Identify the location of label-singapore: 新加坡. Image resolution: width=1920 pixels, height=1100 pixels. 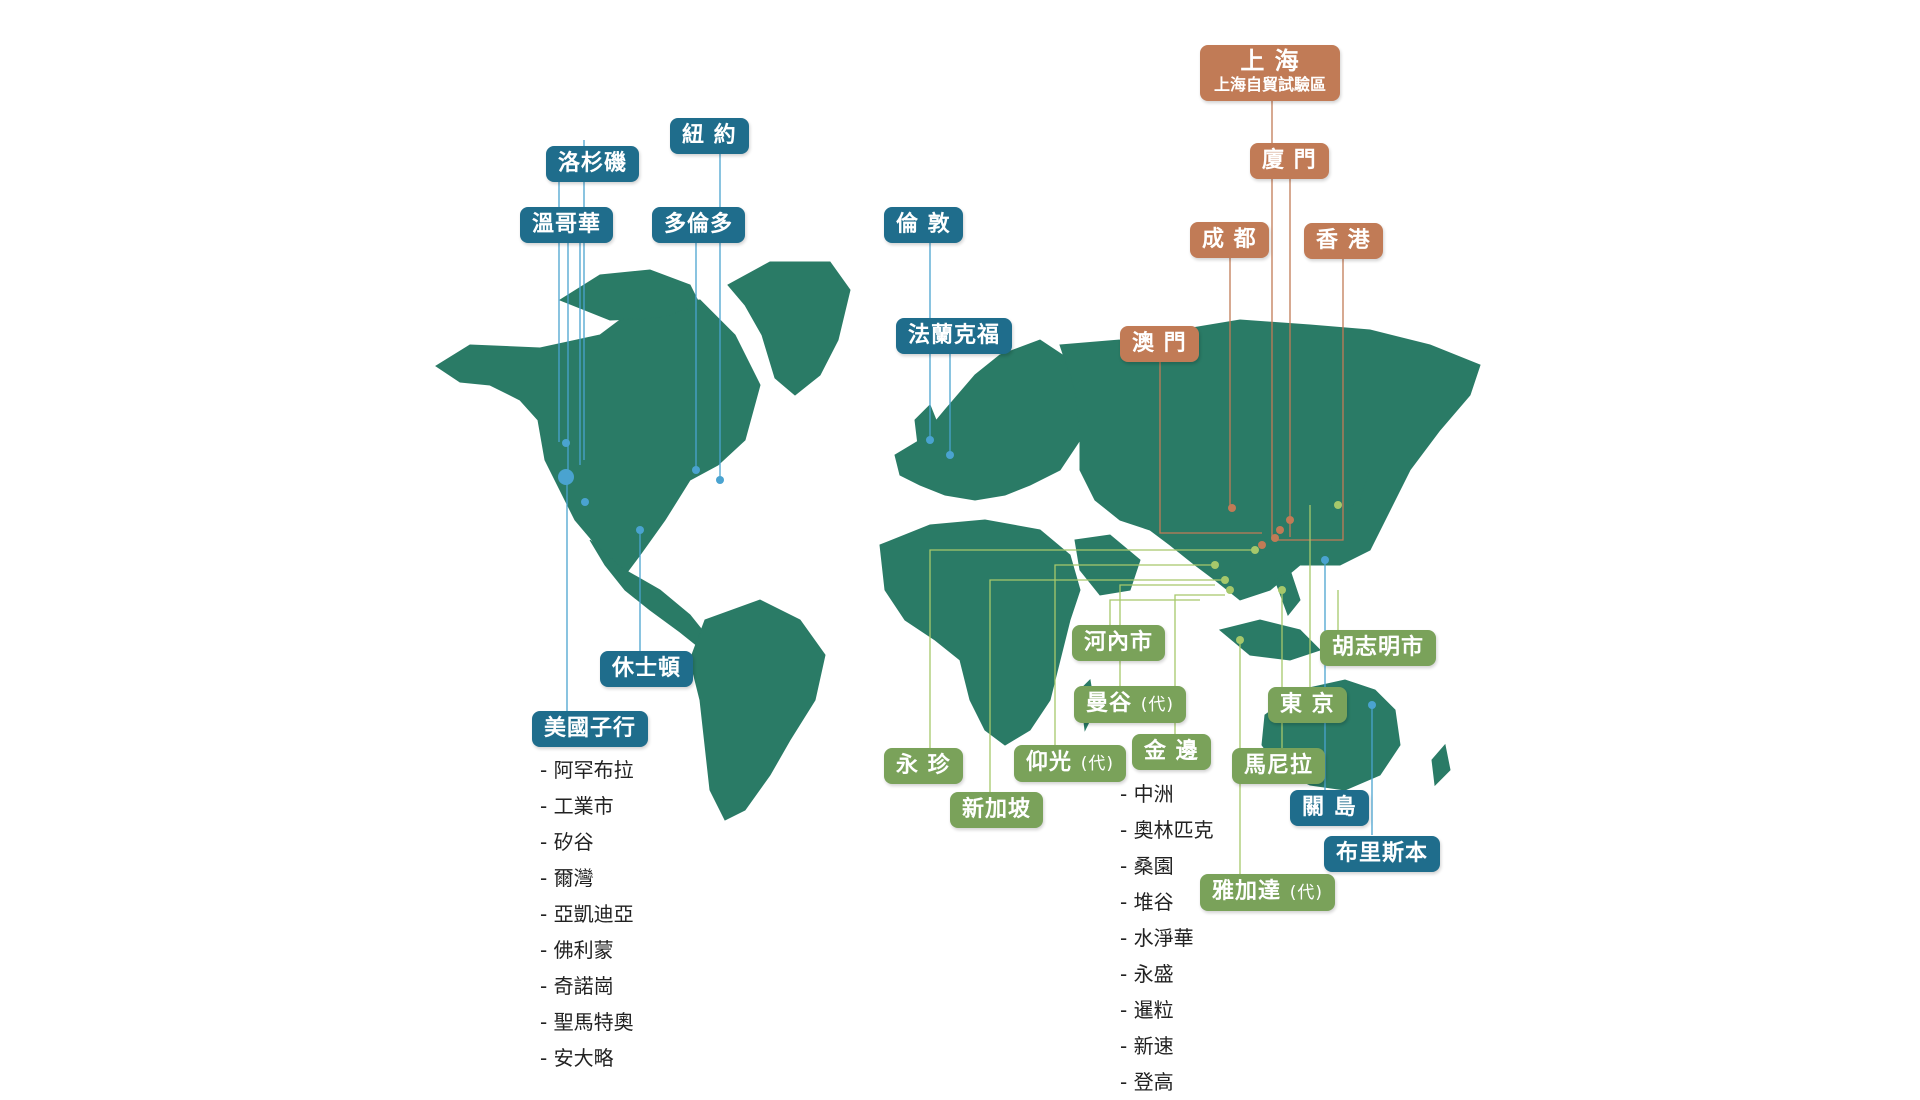
(997, 810).